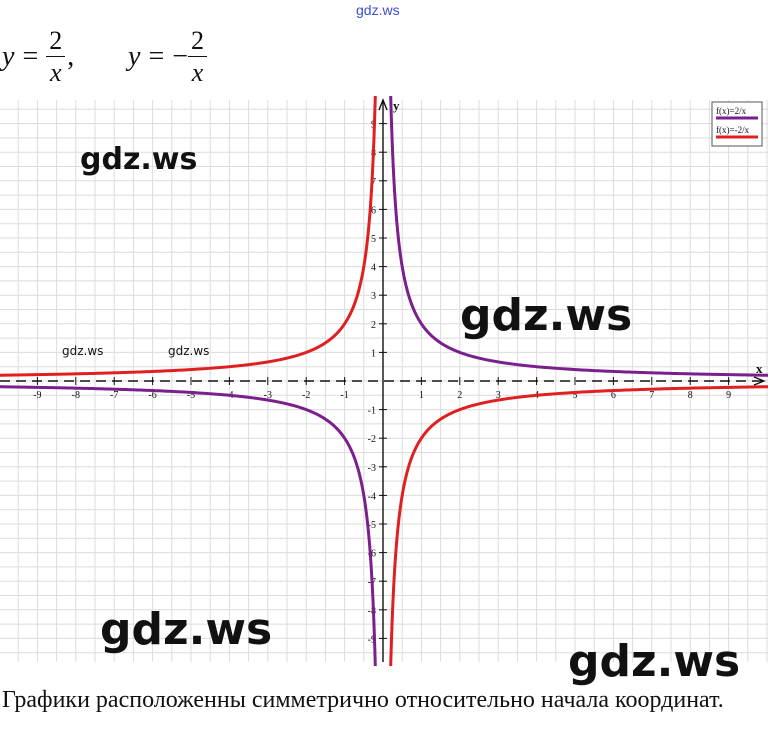 This screenshot has width=768, height=755. I want to click on x-tick-label: -2, so click(306, 395).